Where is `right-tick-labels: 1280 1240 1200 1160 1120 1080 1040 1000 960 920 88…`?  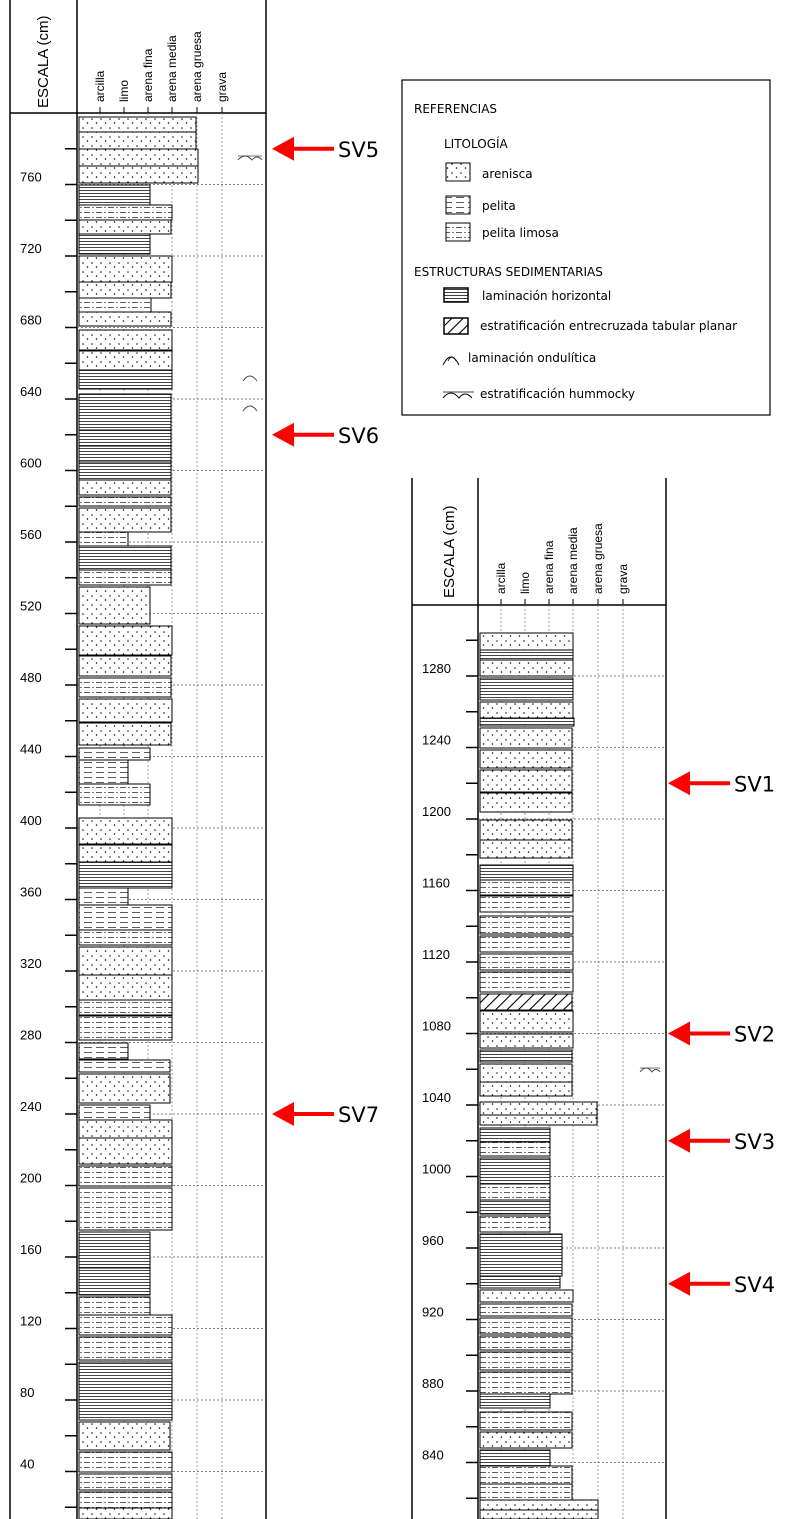 right-tick-labels: 1280 1240 1200 1160 1120 1080 1040 1000 960 920 88… is located at coordinates (450, 1069).